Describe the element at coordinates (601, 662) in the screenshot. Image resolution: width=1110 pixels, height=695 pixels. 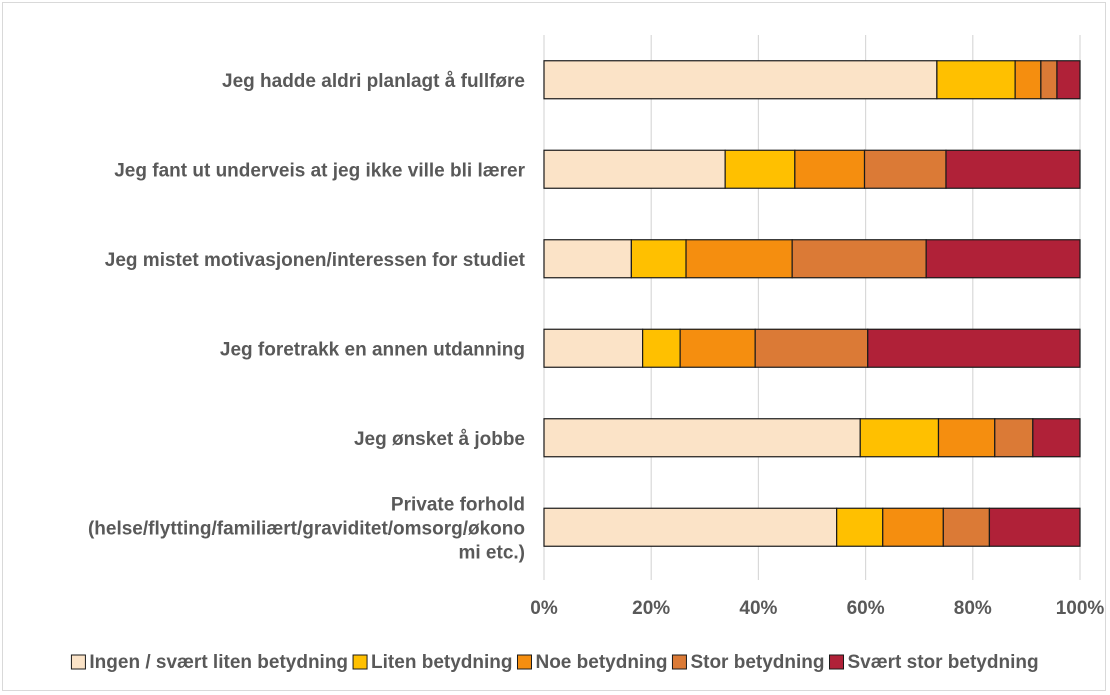
I see `legend-label: Noe betydning` at that location.